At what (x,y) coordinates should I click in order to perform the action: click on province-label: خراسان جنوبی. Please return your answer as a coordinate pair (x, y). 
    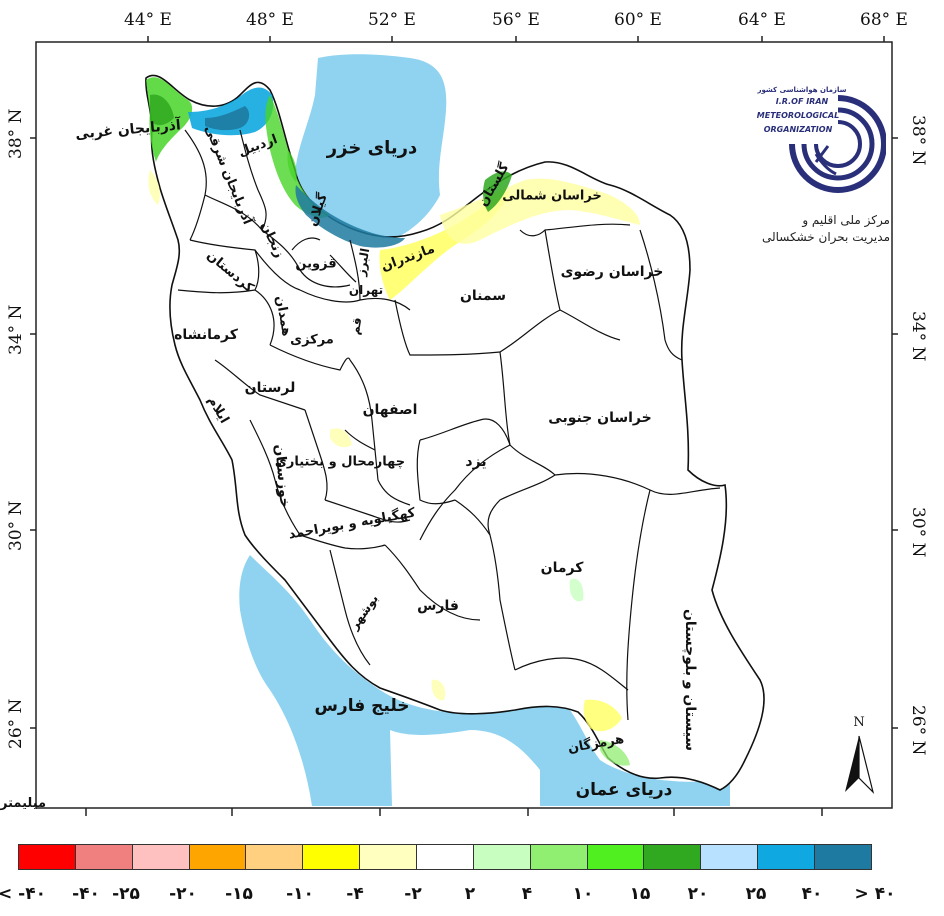
    Looking at the image, I should click on (600, 418).